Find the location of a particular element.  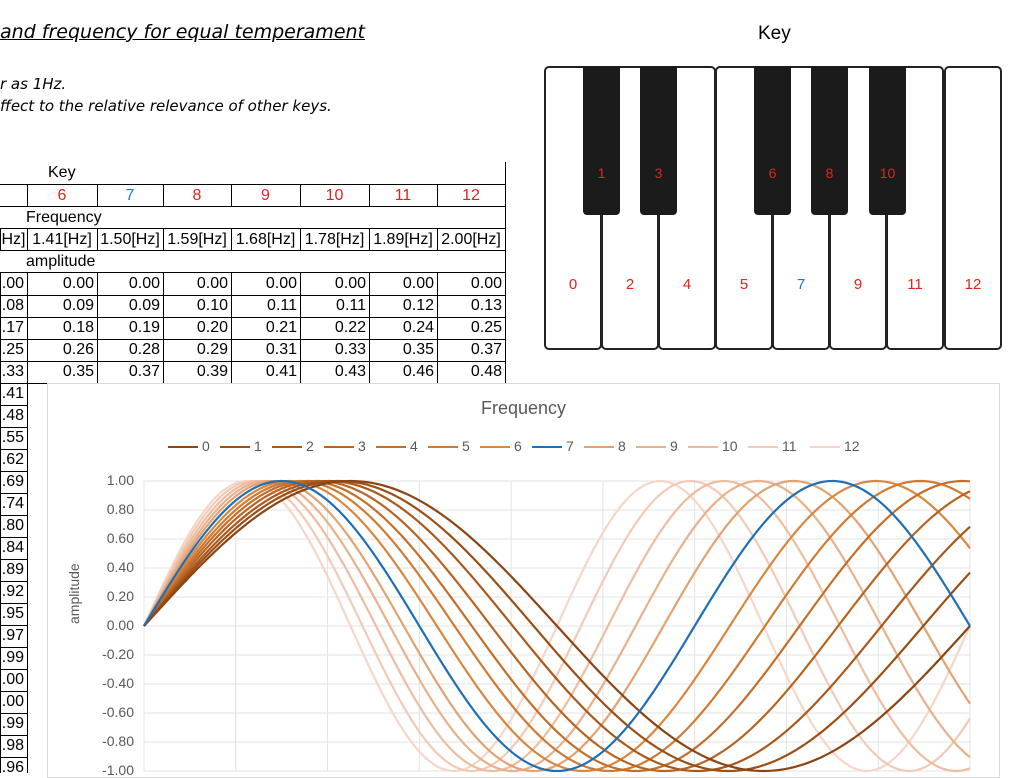

table-key-number: 7 is located at coordinates (130, 195).